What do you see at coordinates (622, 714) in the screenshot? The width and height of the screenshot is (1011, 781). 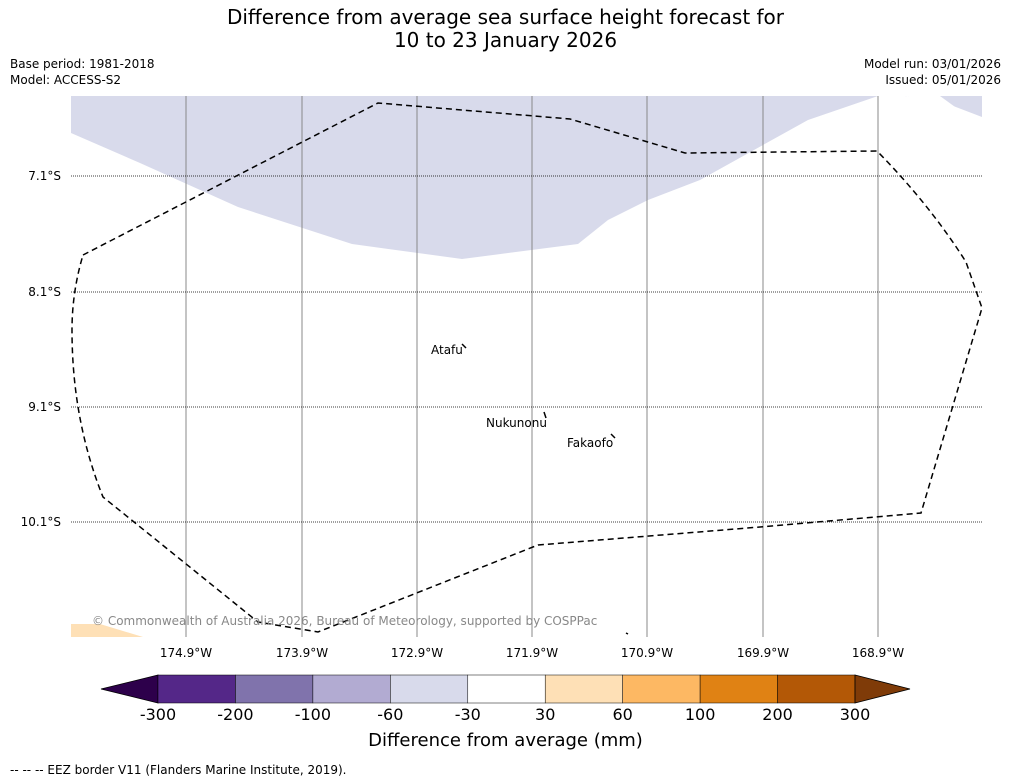 I see `colorbar-tick: 60` at bounding box center [622, 714].